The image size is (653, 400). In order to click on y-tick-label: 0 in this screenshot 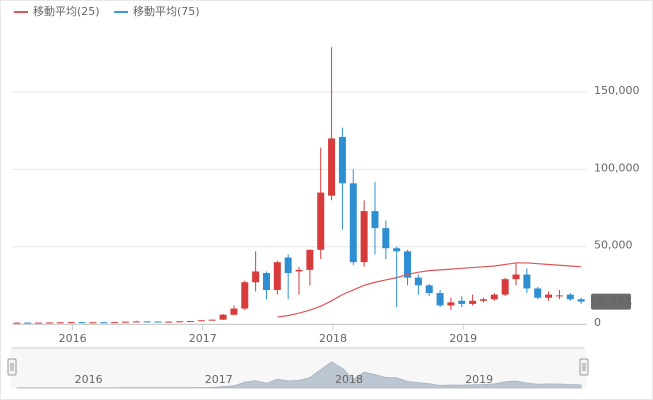, I will do `click(597, 322)`.